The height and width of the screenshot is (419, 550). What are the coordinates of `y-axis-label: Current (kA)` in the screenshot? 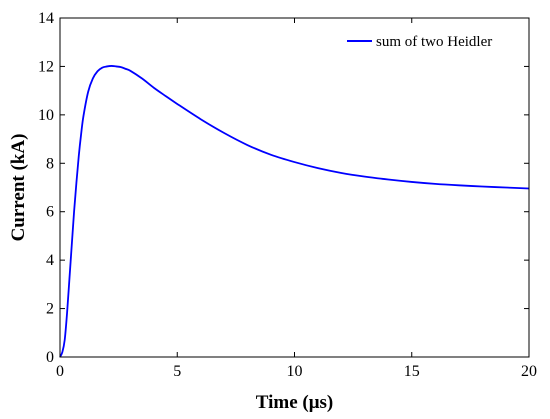 It's located at (18, 188).